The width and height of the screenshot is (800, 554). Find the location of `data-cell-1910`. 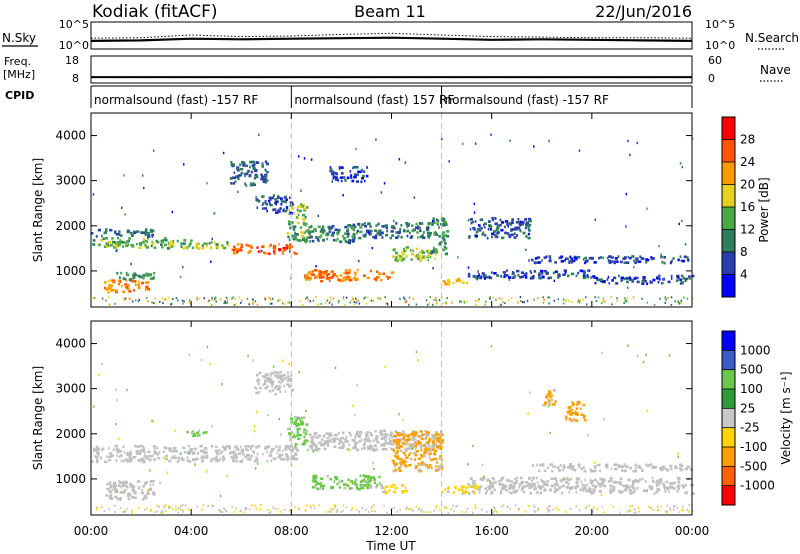

data-cell-1910 is located at coordinates (189, 354).